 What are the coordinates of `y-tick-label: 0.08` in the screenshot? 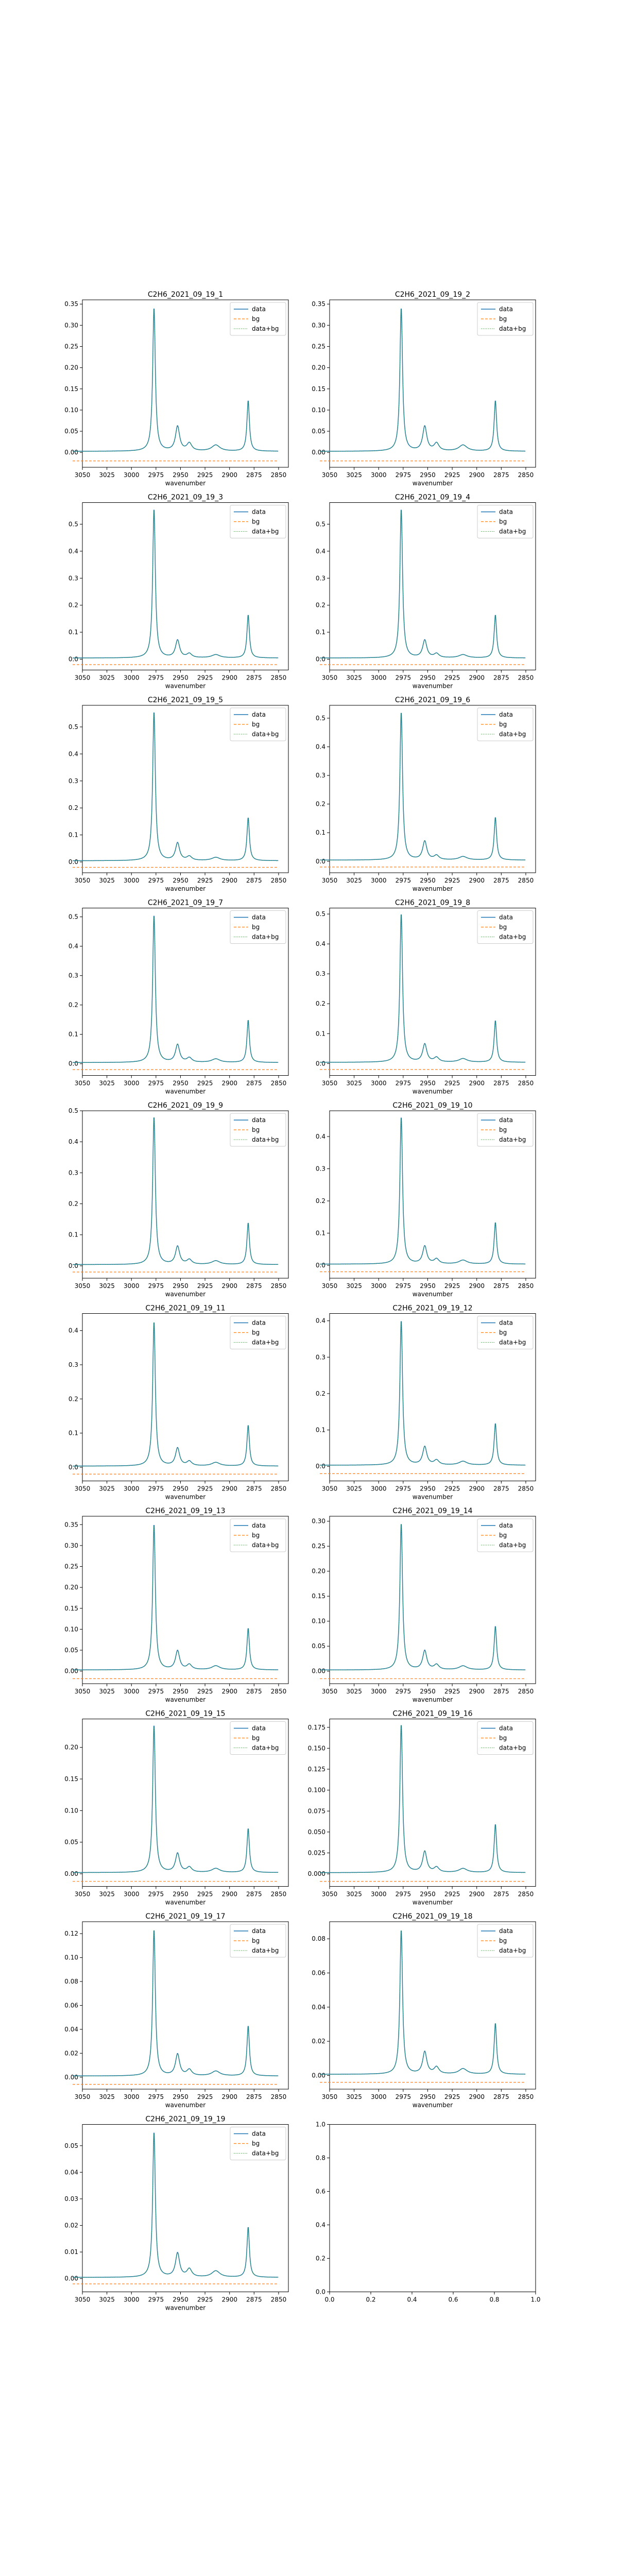 It's located at (71, 1982).